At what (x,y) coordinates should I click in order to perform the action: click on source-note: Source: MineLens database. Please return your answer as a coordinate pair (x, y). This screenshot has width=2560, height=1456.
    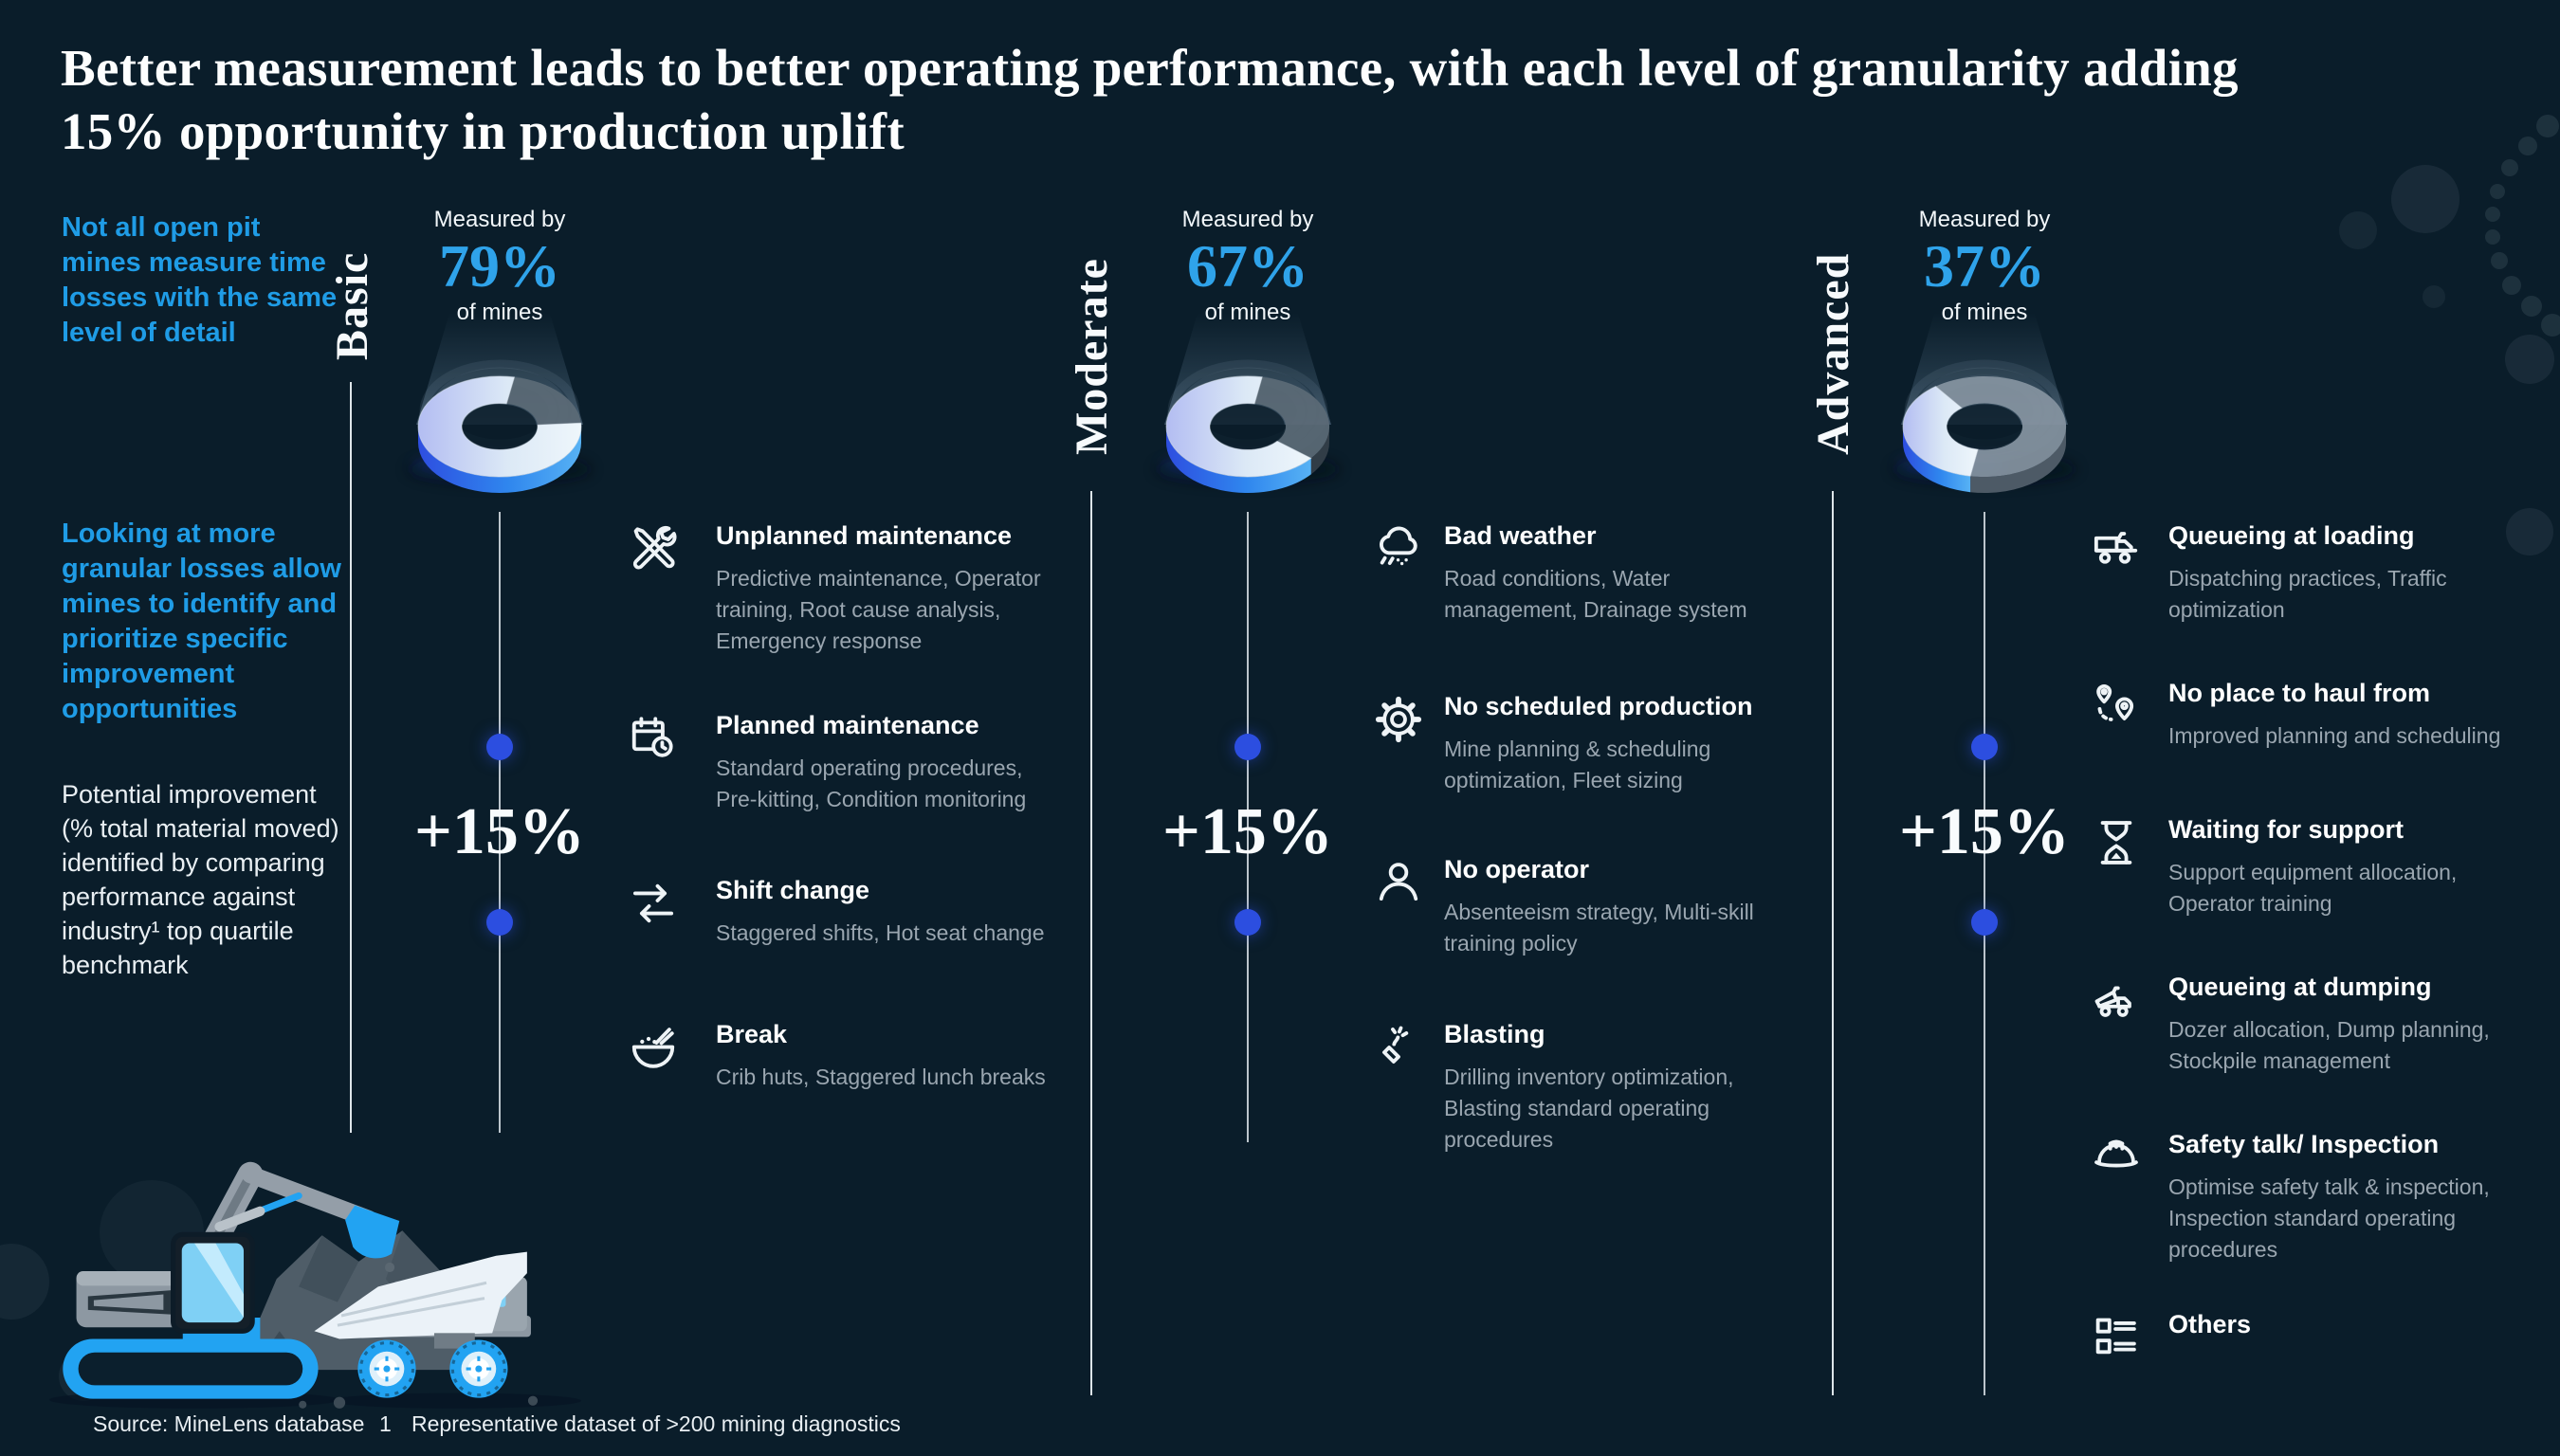
    Looking at the image, I should click on (229, 1423).